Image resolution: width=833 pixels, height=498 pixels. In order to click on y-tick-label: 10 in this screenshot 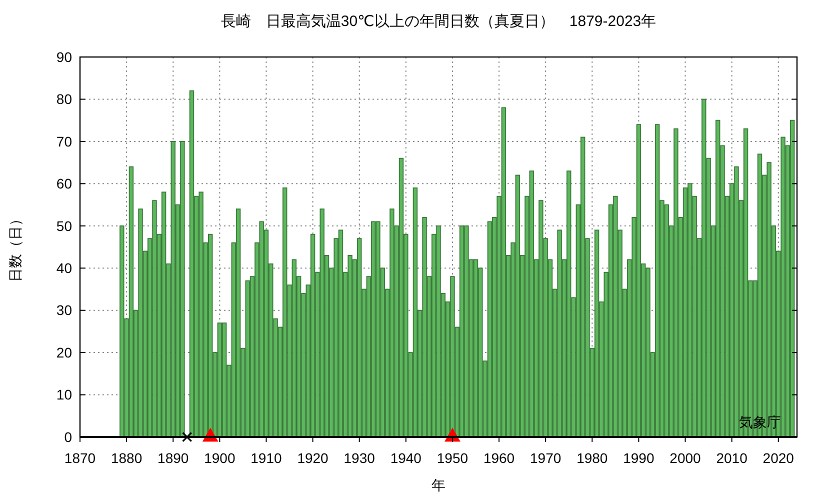, I will do `click(64, 394)`.